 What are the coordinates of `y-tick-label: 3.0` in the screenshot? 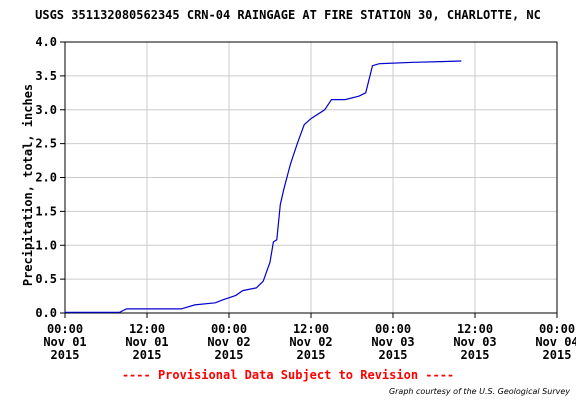 It's located at (46, 110).